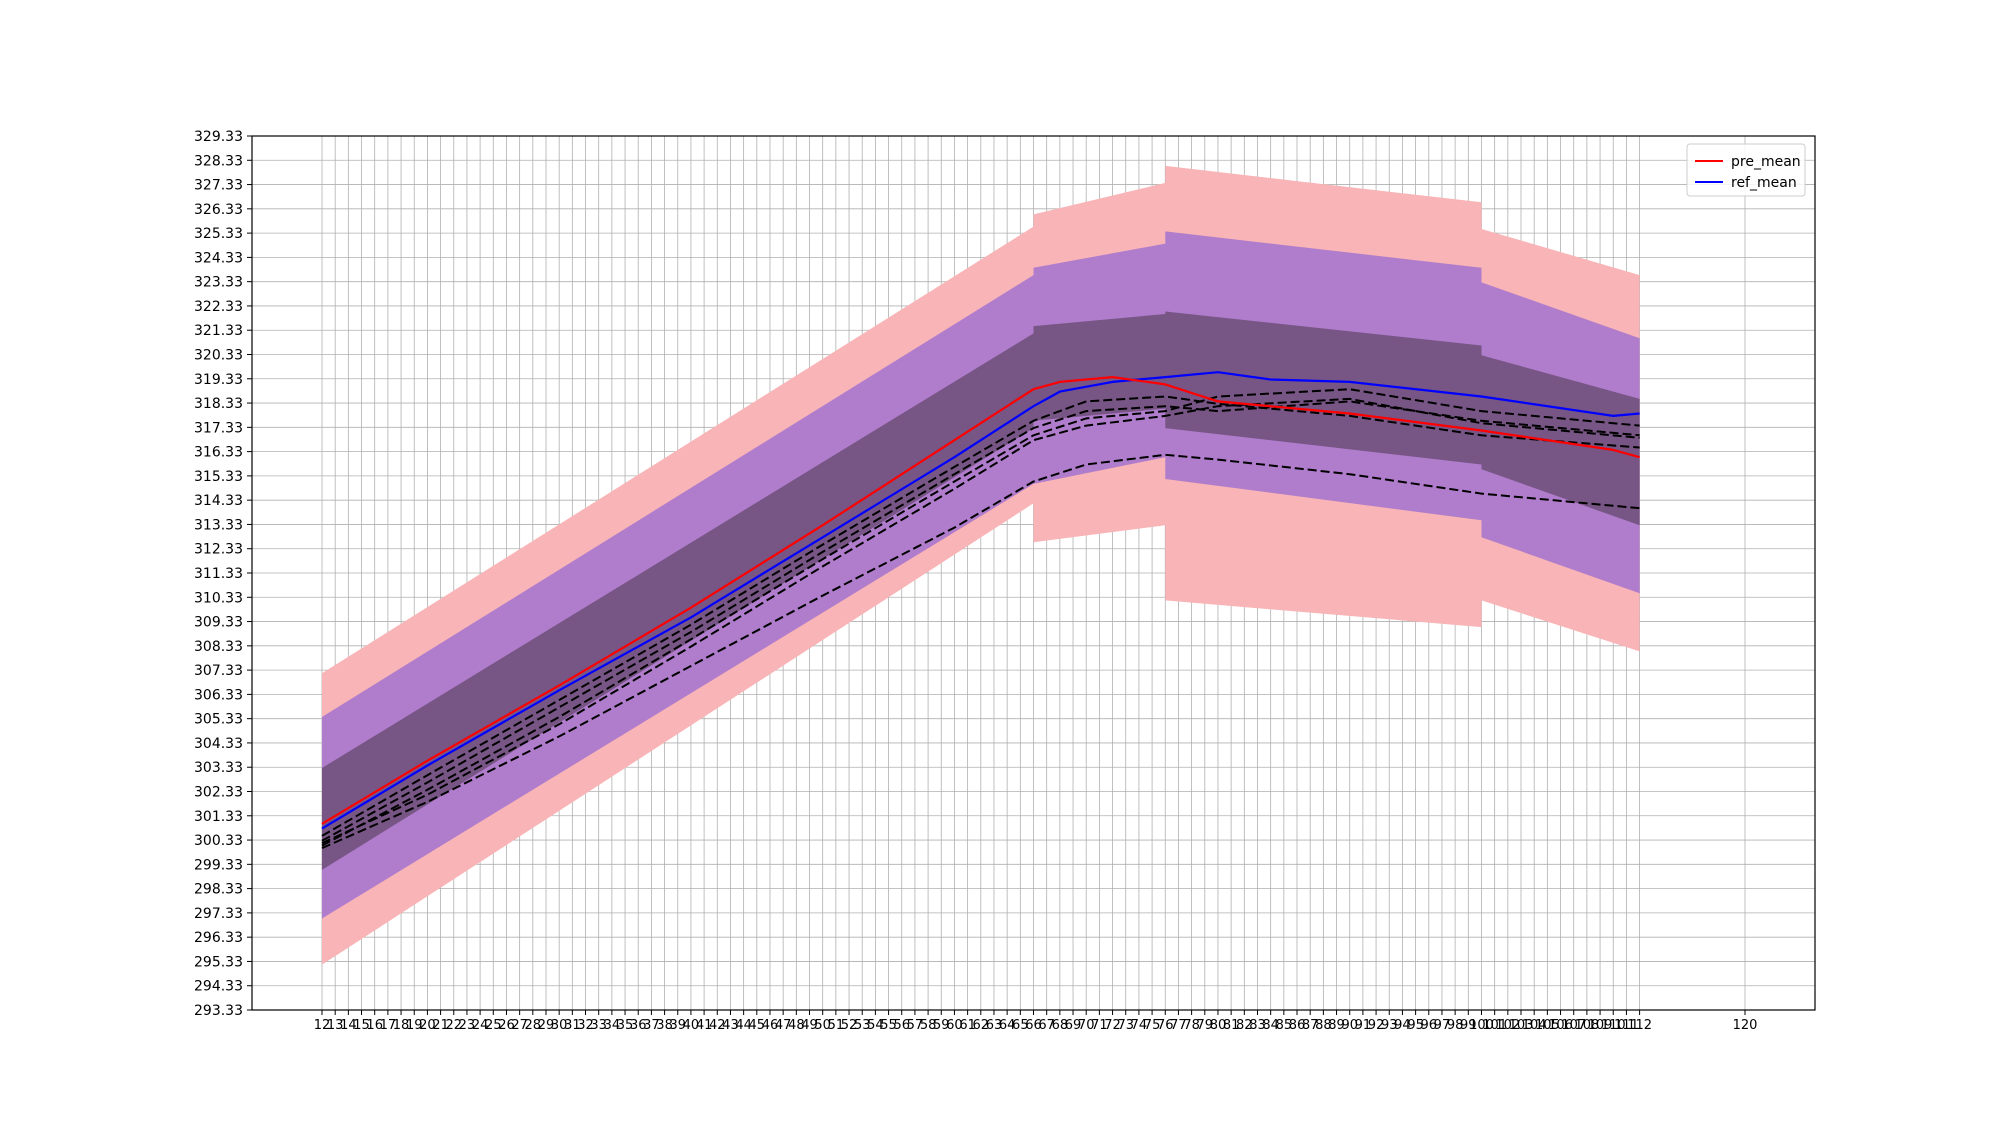 This screenshot has width=2000, height=1129. What do you see at coordinates (1270, 1025) in the screenshot?
I see `x-tick-label: 84` at bounding box center [1270, 1025].